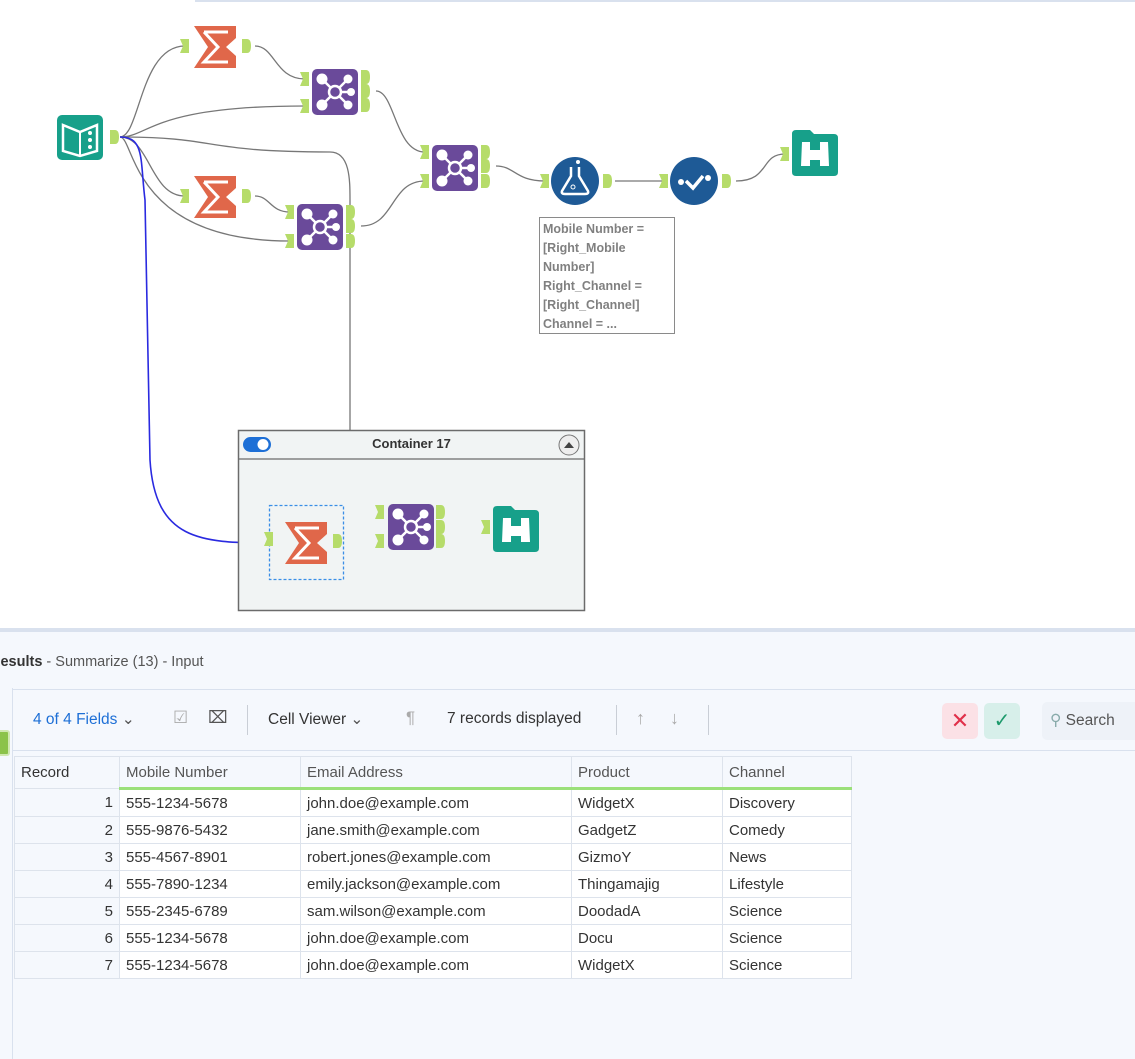 The image size is (1135, 1059). Describe the element at coordinates (436, 857) in the screenshot. I see `table-cell: robert.jones@example.com` at that location.